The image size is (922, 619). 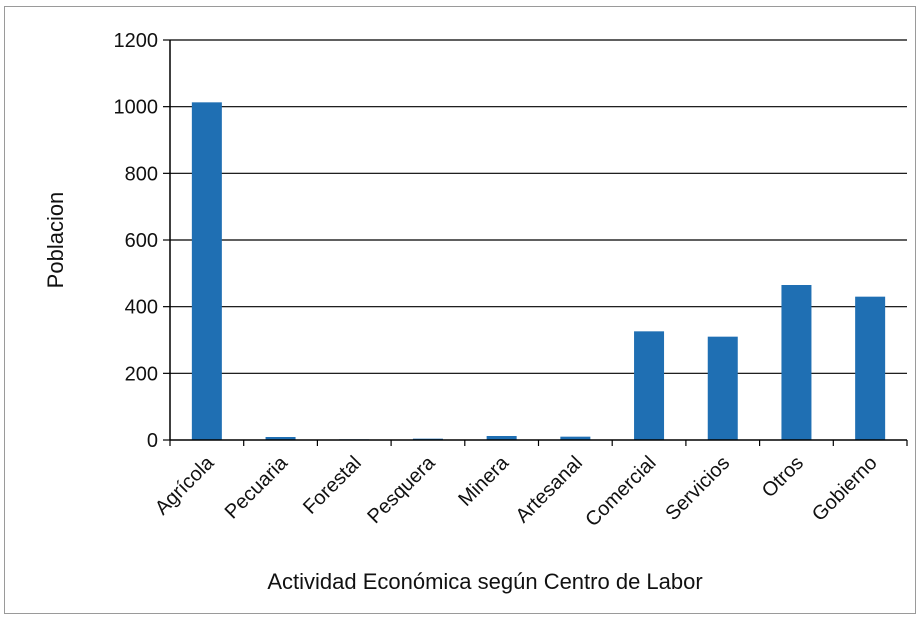 I want to click on y-tick-labels: 0 200 400 600 800 1000 1200, so click(x=136, y=241).